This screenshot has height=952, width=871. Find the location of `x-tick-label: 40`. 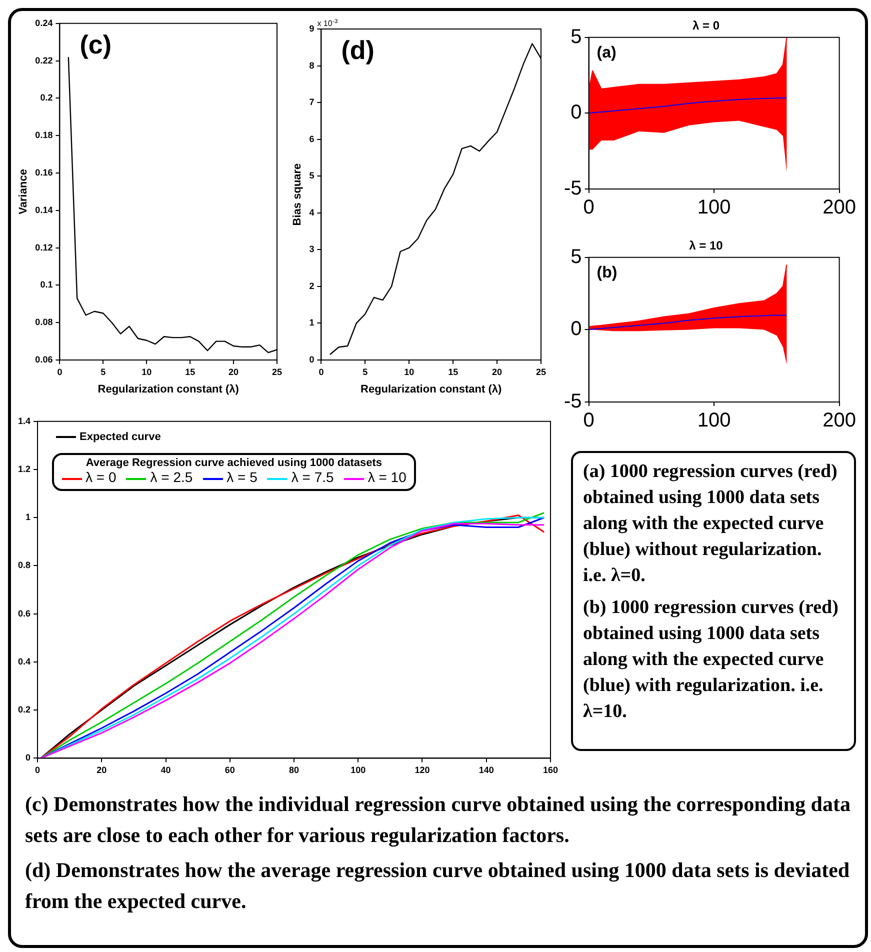

x-tick-label: 40 is located at coordinates (165, 770).